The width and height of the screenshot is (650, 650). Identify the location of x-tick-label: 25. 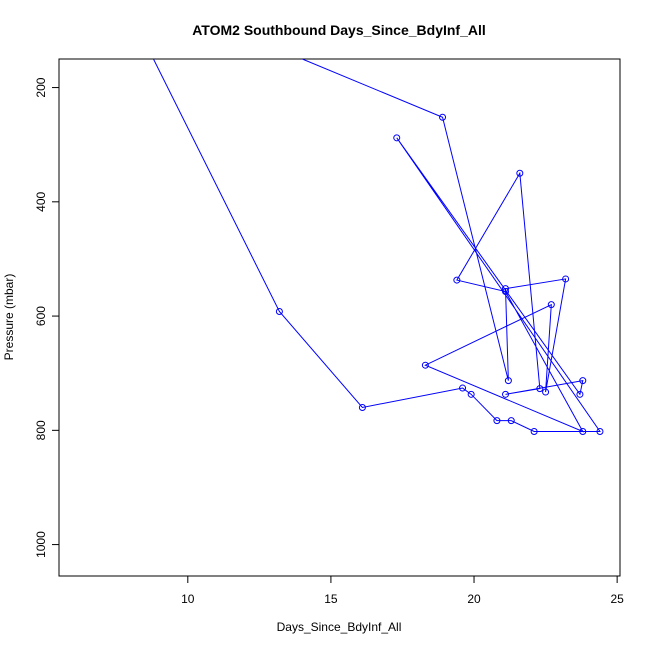
(617, 599).